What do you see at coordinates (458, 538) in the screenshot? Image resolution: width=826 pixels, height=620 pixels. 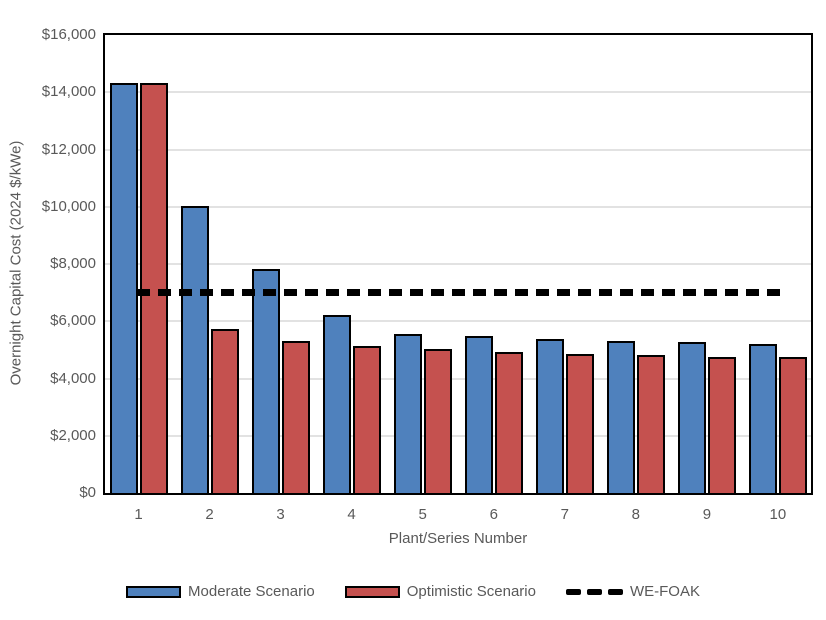 I see `x-axis-title: Plant/Series Number` at bounding box center [458, 538].